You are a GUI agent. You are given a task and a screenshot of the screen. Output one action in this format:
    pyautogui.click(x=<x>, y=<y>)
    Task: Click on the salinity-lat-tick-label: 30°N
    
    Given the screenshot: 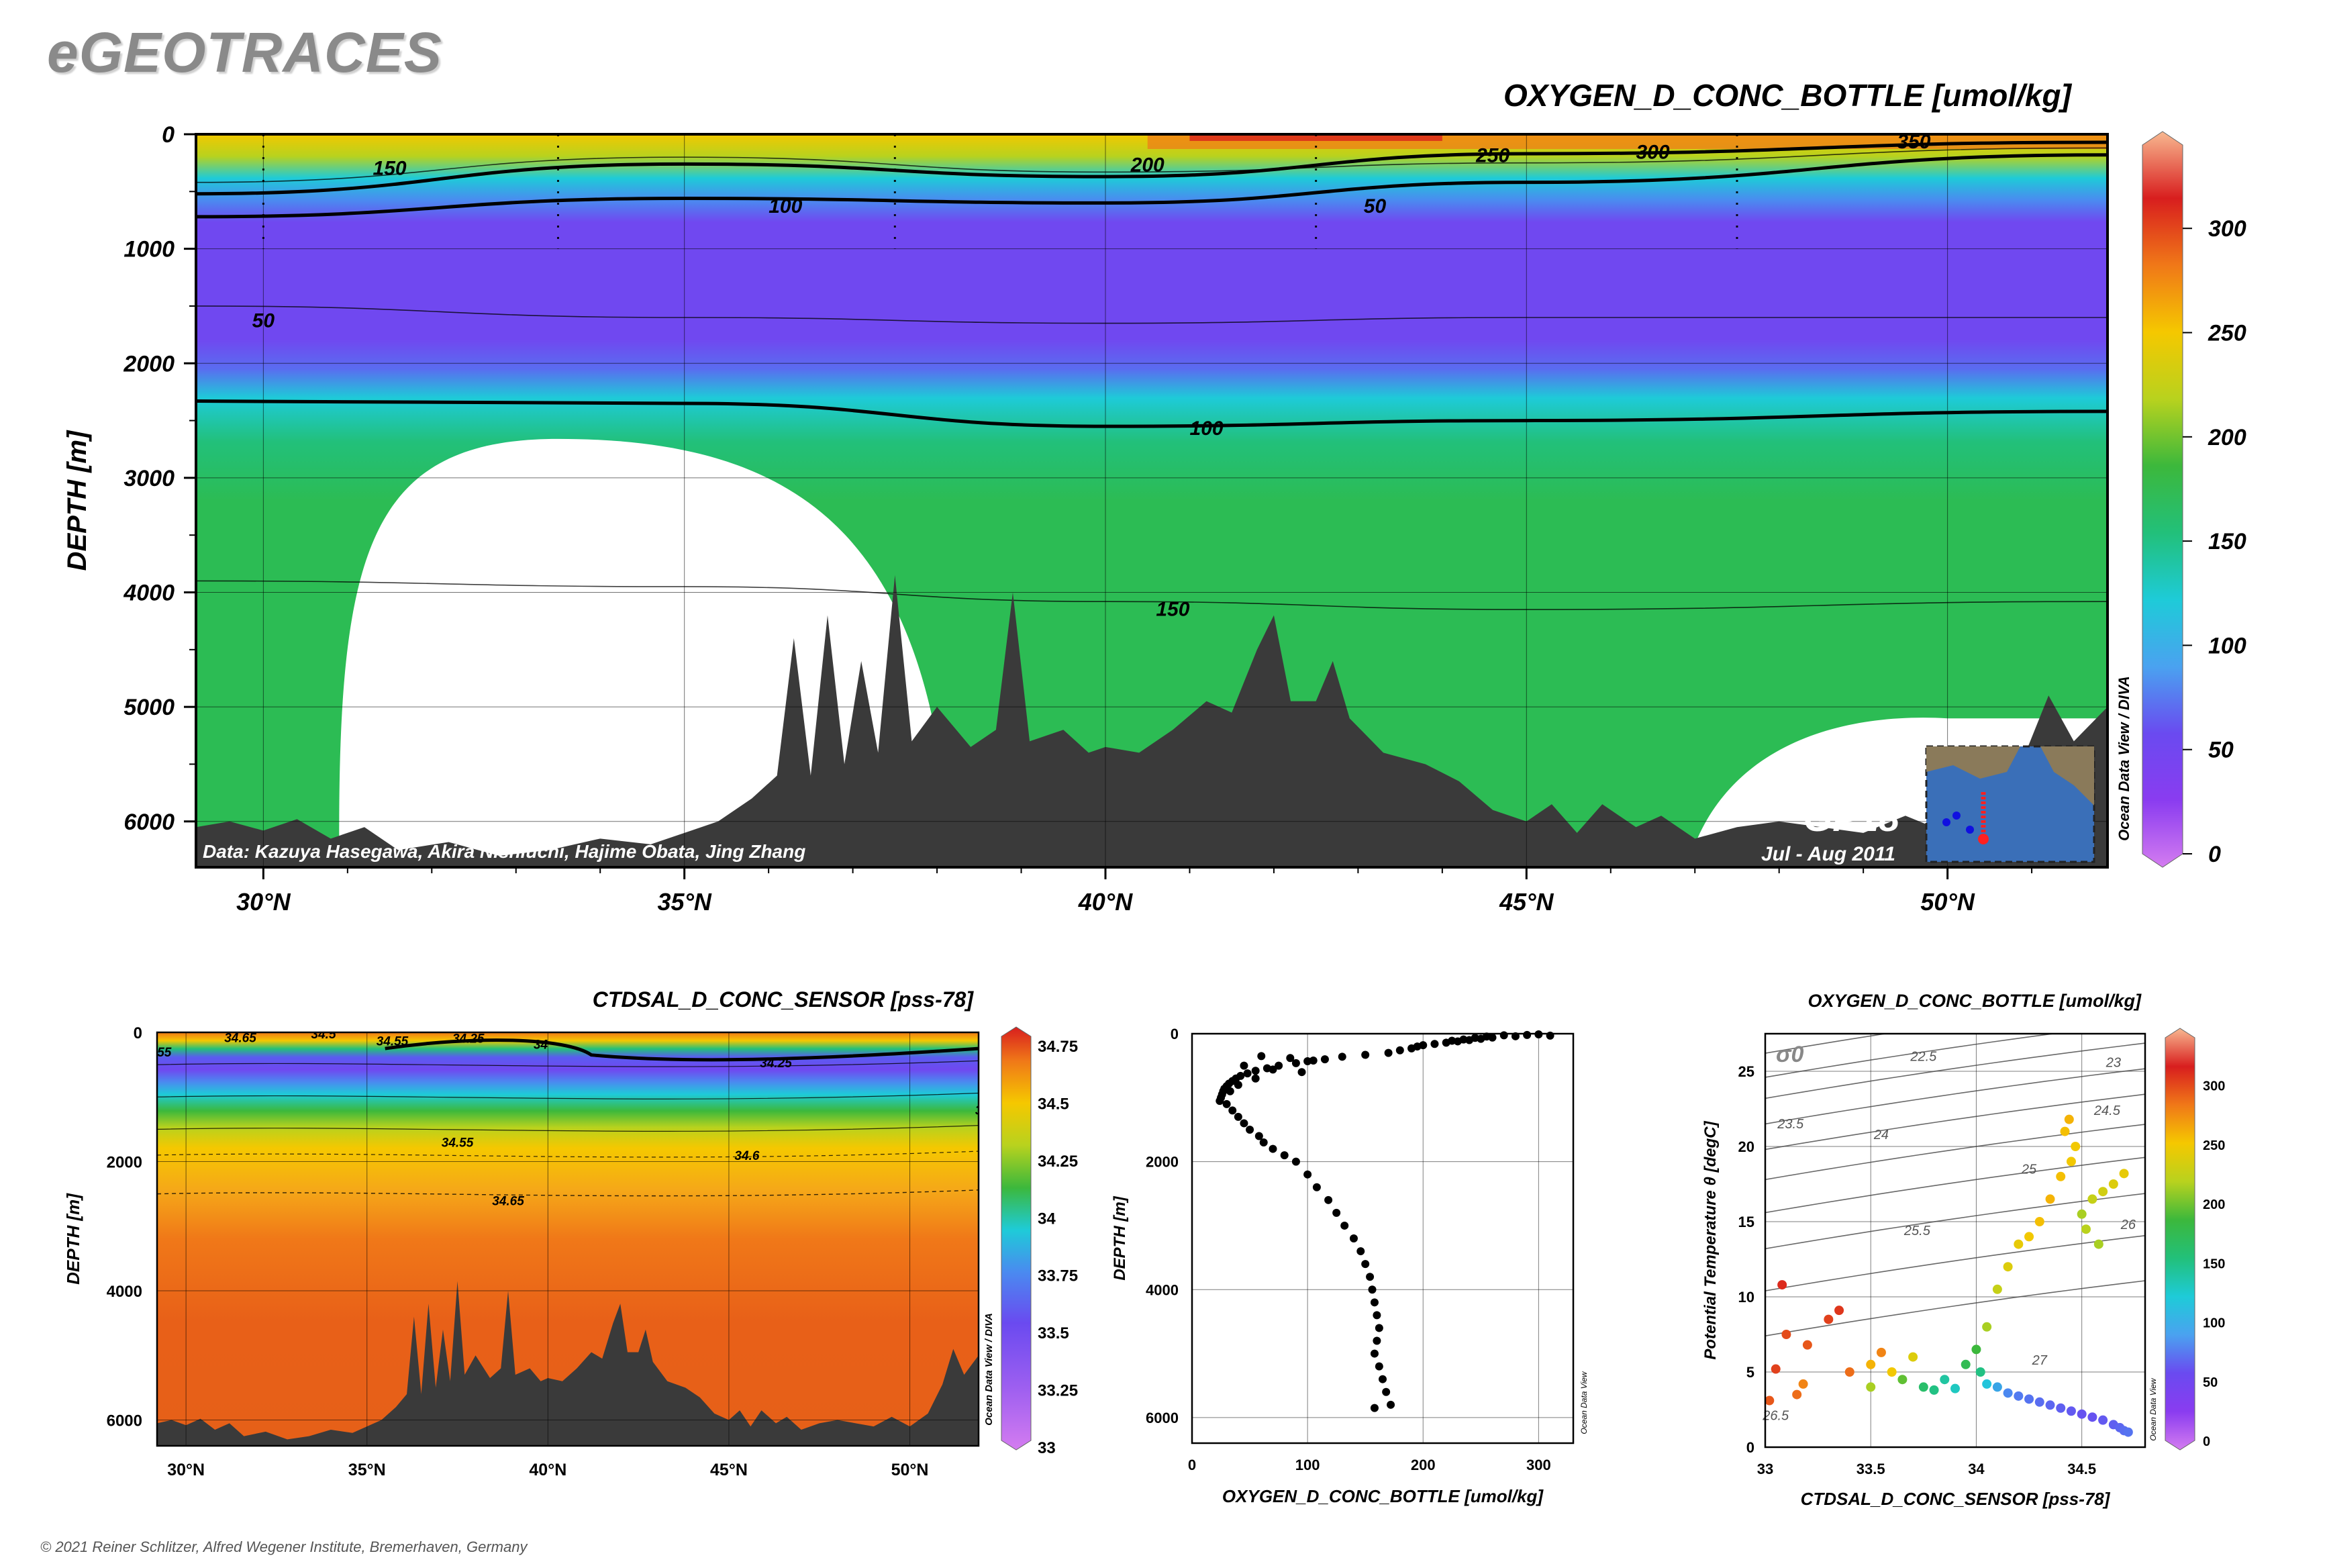 What is the action you would take?
    pyautogui.click(x=186, y=1470)
    